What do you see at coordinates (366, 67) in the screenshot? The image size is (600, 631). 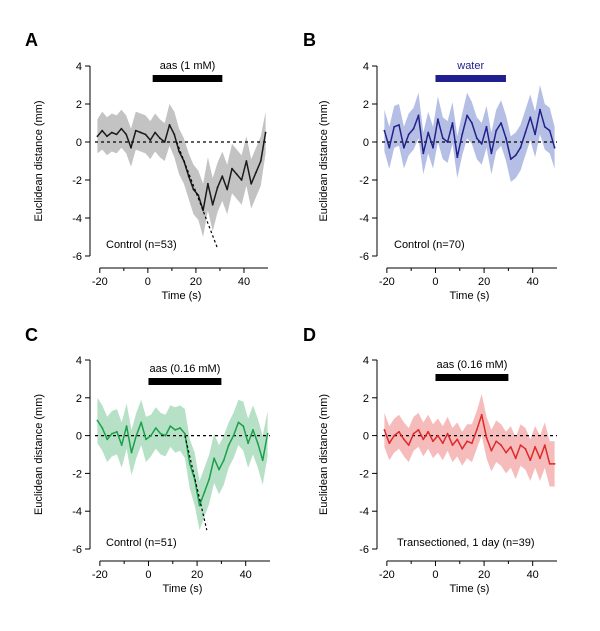 I see `panel-b-y-tick-label: 4` at bounding box center [366, 67].